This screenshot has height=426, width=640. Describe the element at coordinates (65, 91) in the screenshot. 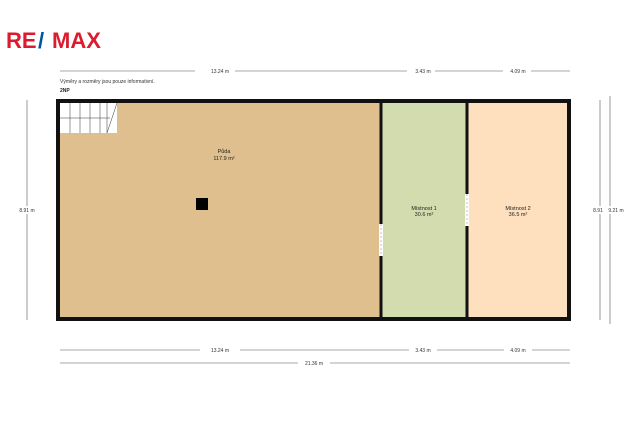

I see `floor-label: 2NP` at that location.